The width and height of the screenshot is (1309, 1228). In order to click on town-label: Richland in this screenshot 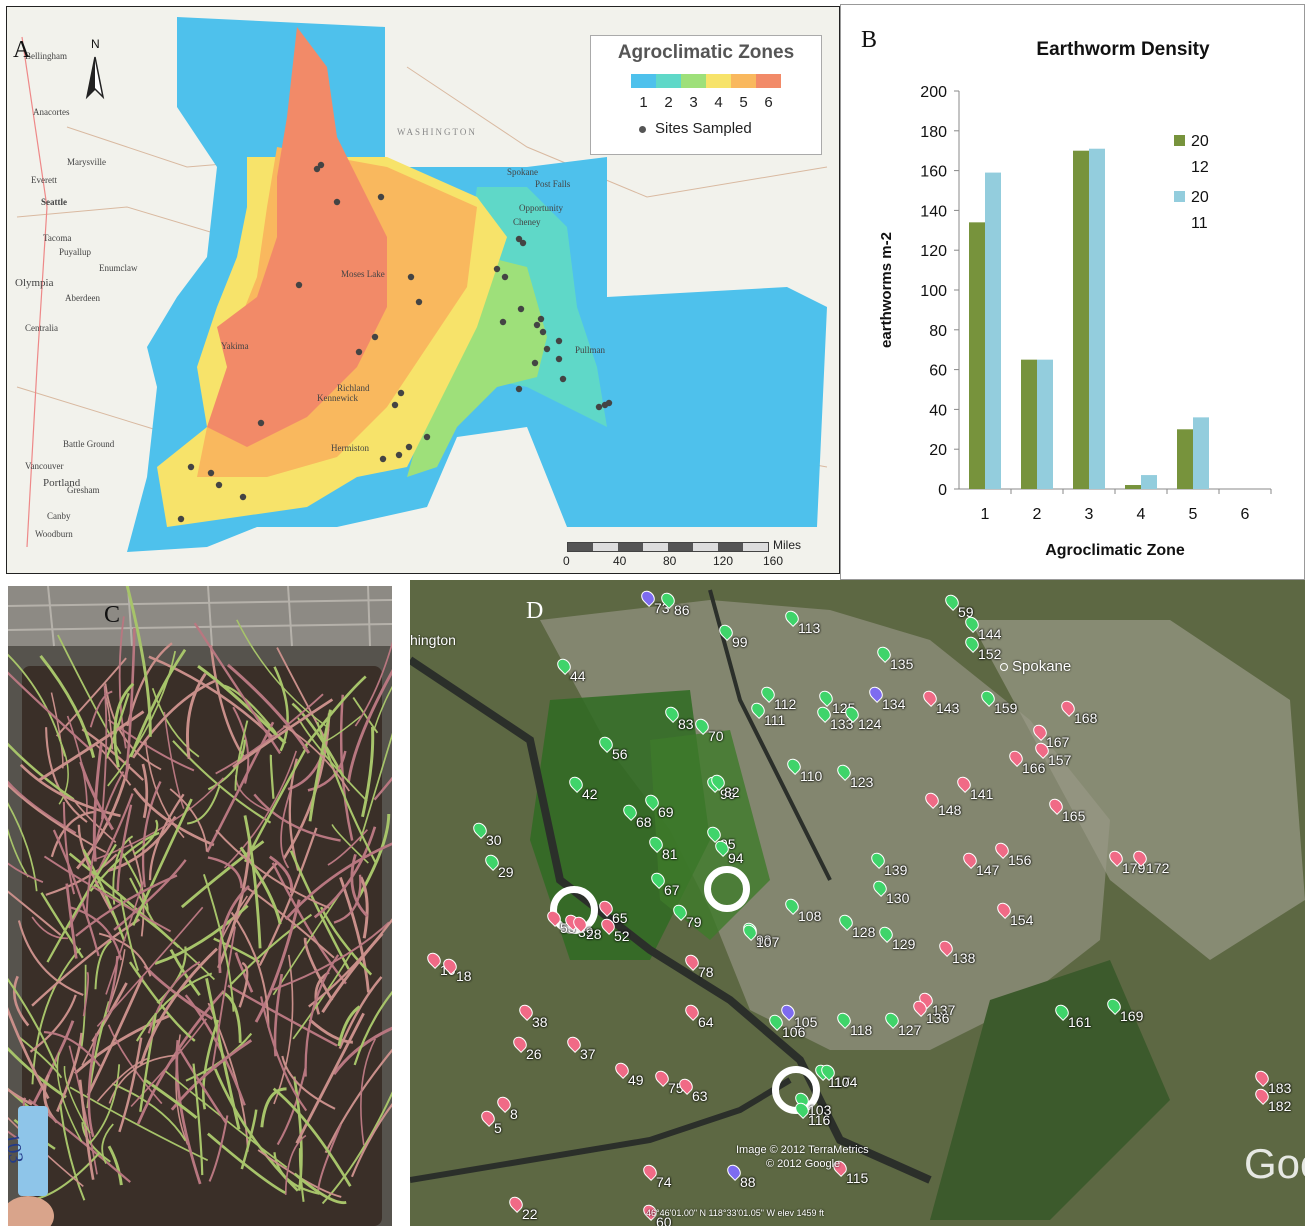, I will do `click(353, 388)`.